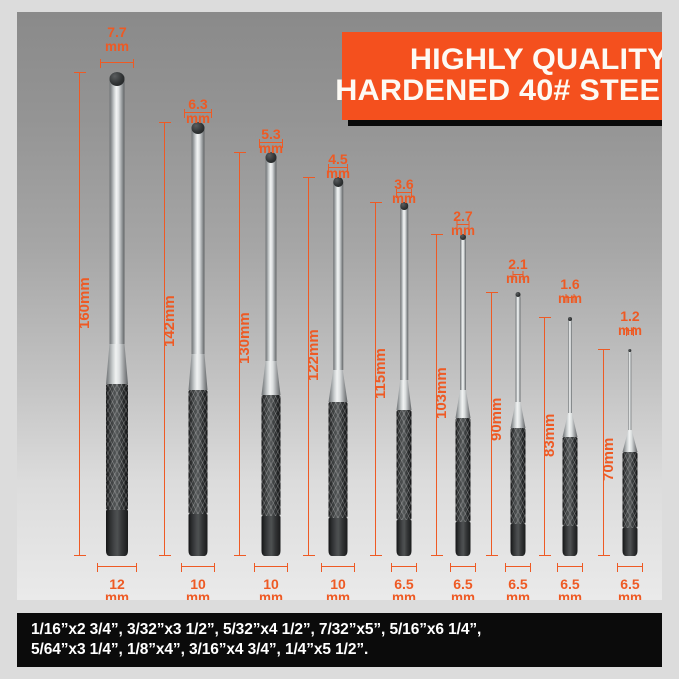 This screenshot has width=679, height=679. What do you see at coordinates (169, 321) in the screenshot?
I see `length-label: 142mm` at bounding box center [169, 321].